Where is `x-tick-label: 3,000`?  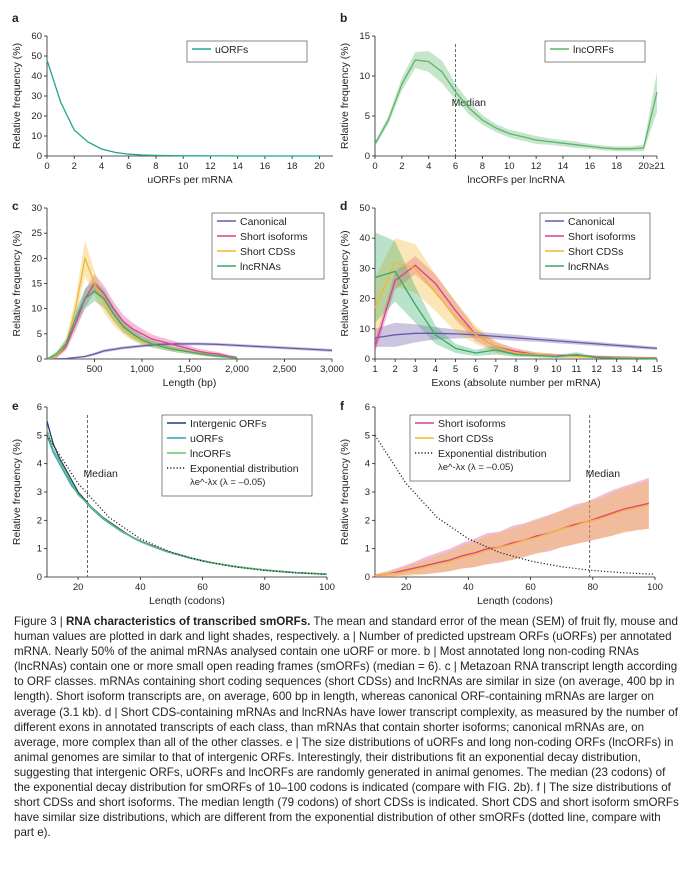
x-tick-label: 3,000 is located at coordinates (332, 369).